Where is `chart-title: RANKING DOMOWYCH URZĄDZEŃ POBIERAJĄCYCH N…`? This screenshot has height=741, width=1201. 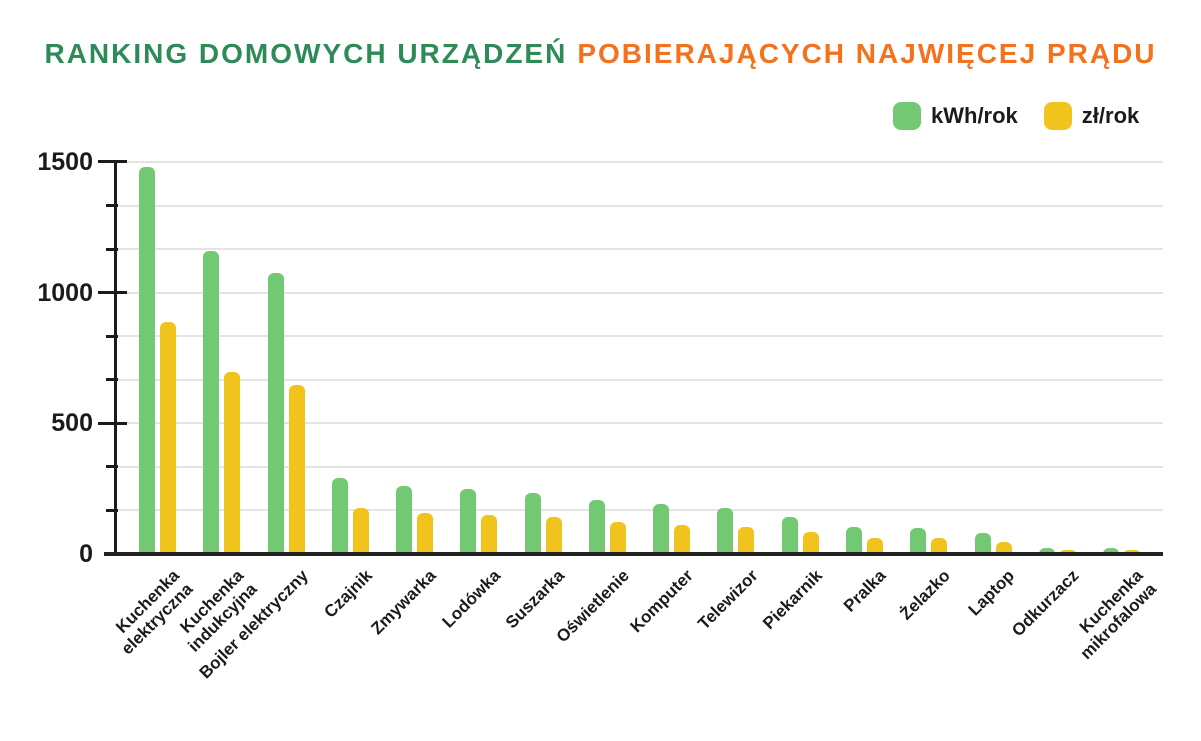 chart-title: RANKING DOMOWYCH URZĄDZEŃ POBIERAJĄCYCH N… is located at coordinates (600, 54).